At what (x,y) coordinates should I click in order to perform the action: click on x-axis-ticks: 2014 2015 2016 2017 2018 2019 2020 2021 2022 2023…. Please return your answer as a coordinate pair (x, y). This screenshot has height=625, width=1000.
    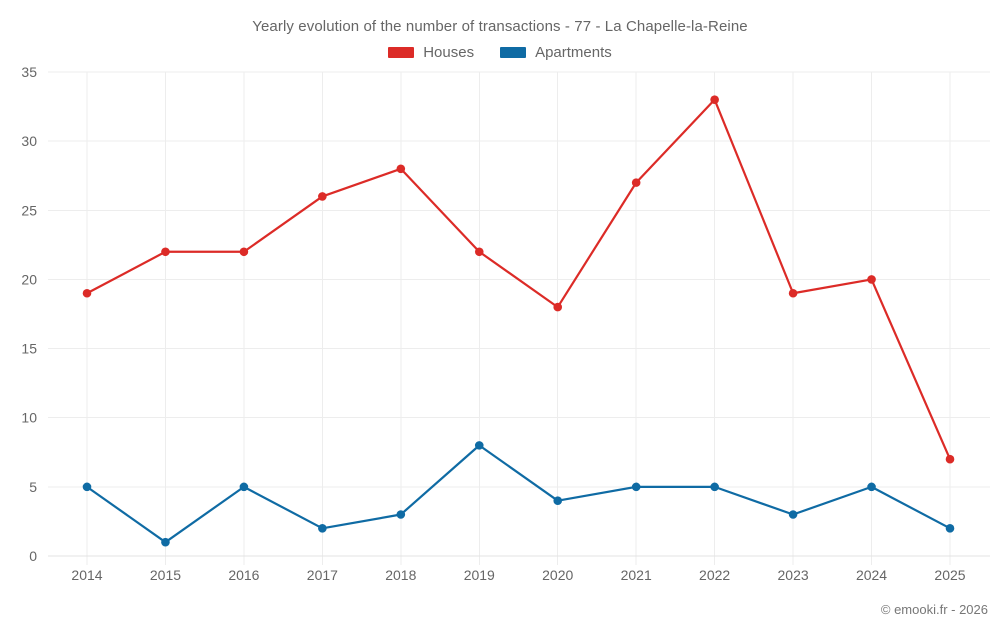
    Looking at the image, I should click on (518, 575).